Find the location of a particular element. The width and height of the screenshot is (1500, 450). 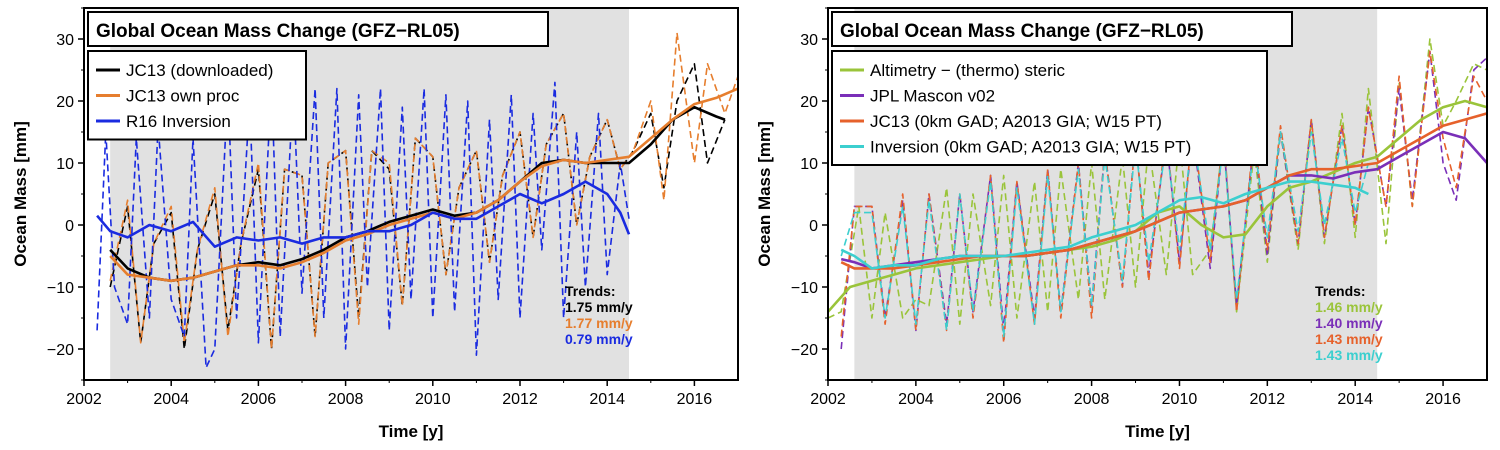

trend-value-2: 1.43 mm/y is located at coordinates (1349, 339).